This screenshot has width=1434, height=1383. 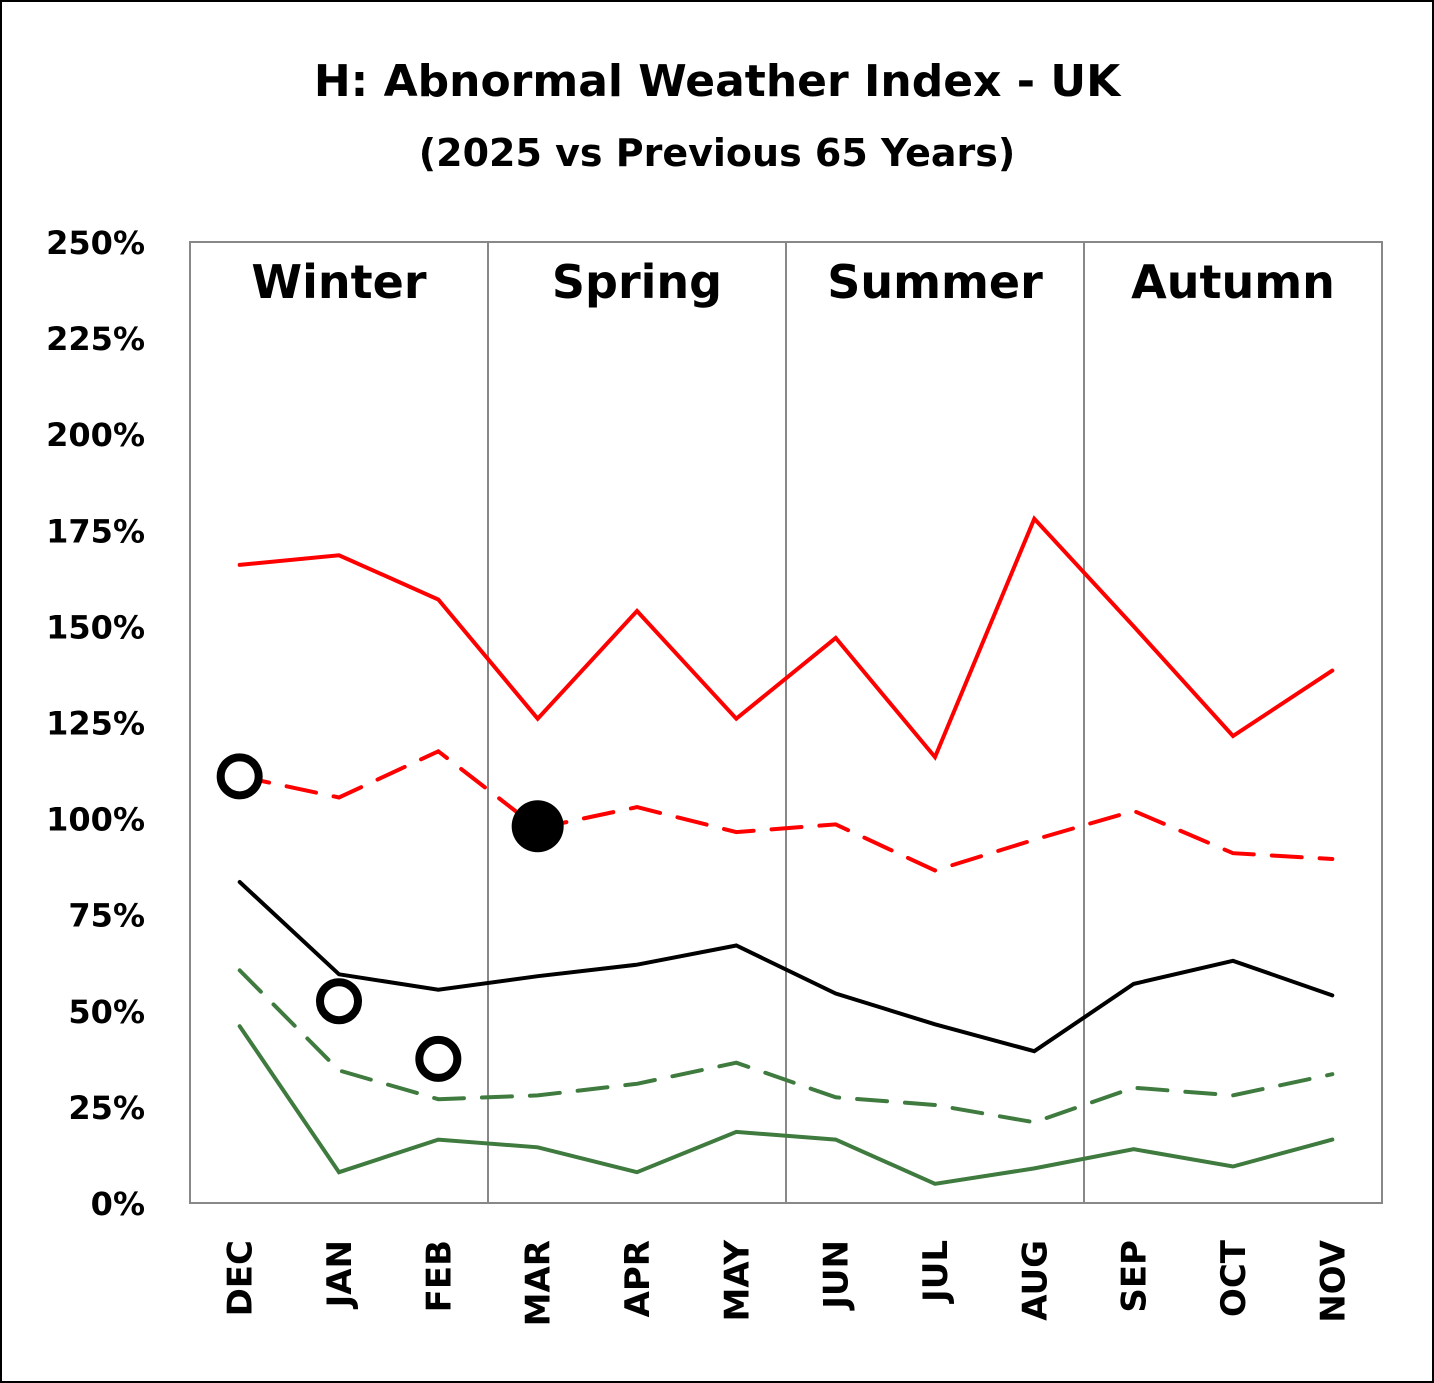 I want to click on y-tick-label: 250%, so click(x=95, y=243).